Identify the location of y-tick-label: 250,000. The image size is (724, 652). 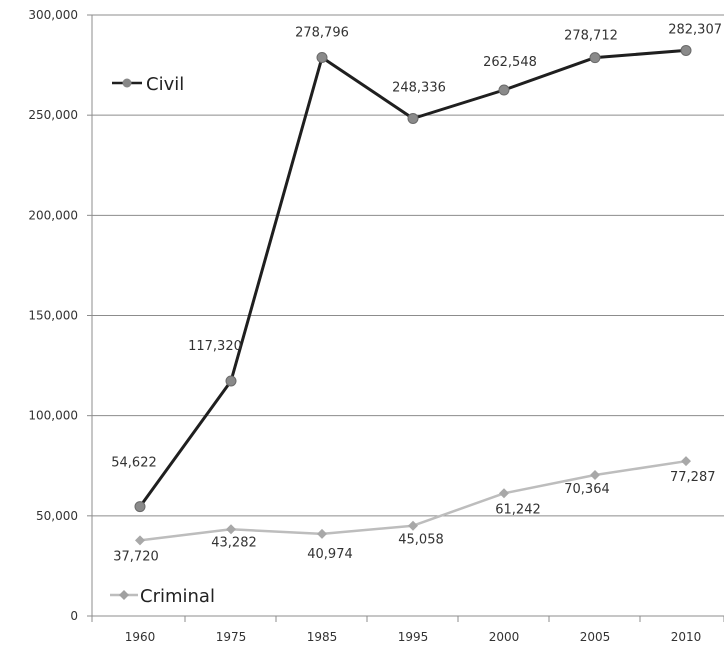
(53, 115).